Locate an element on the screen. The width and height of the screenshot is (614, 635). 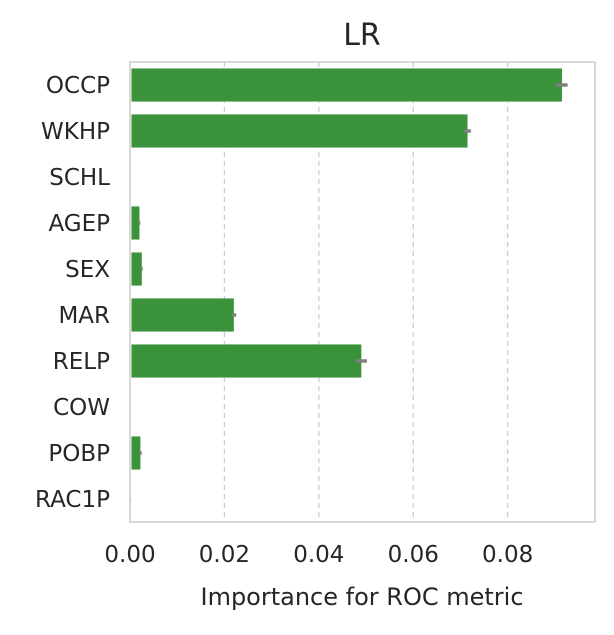
x-tick-labels: 0.00 0.02 0.04 0.06 0.08 is located at coordinates (318, 555).